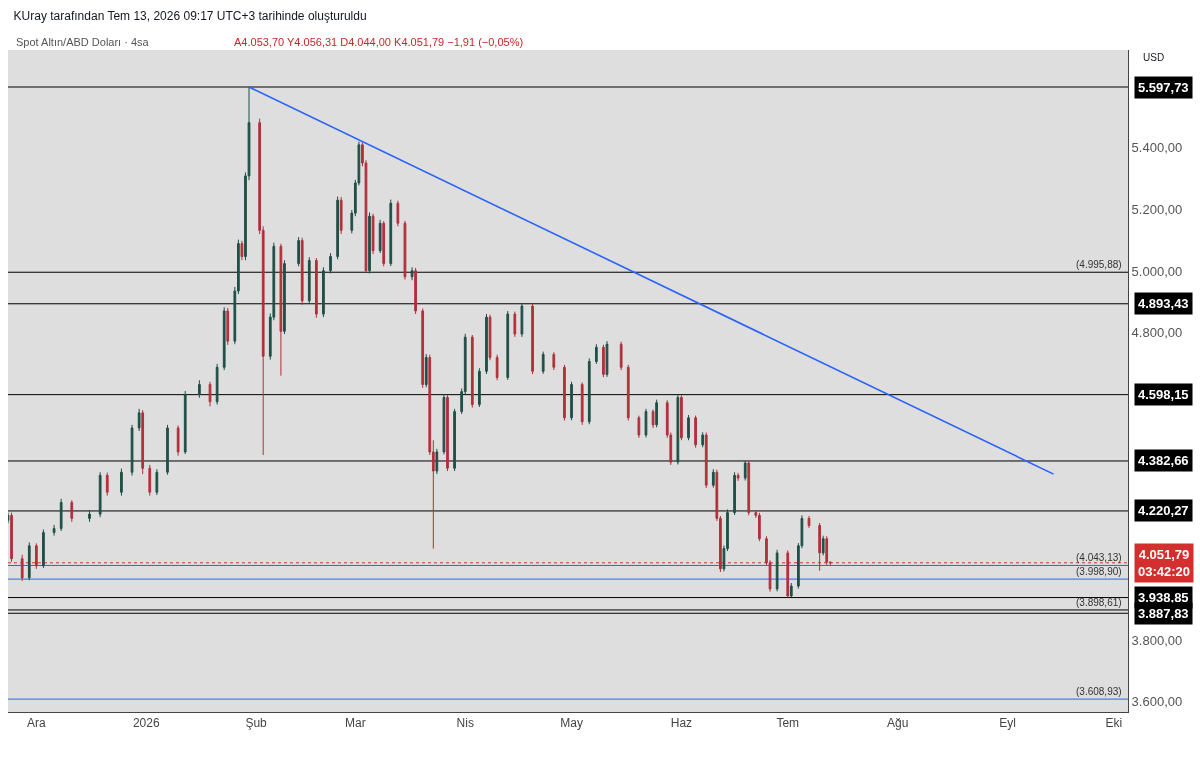 The image size is (1200, 782). What do you see at coordinates (1099, 602) in the screenshot?
I see `annotation: (3.898,61)` at bounding box center [1099, 602].